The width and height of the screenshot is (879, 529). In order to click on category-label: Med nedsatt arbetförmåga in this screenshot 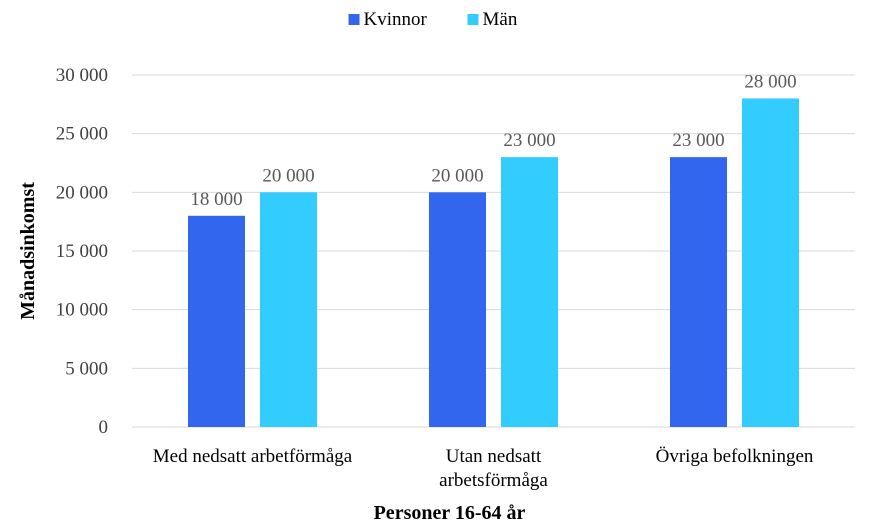, I will do `click(253, 456)`.